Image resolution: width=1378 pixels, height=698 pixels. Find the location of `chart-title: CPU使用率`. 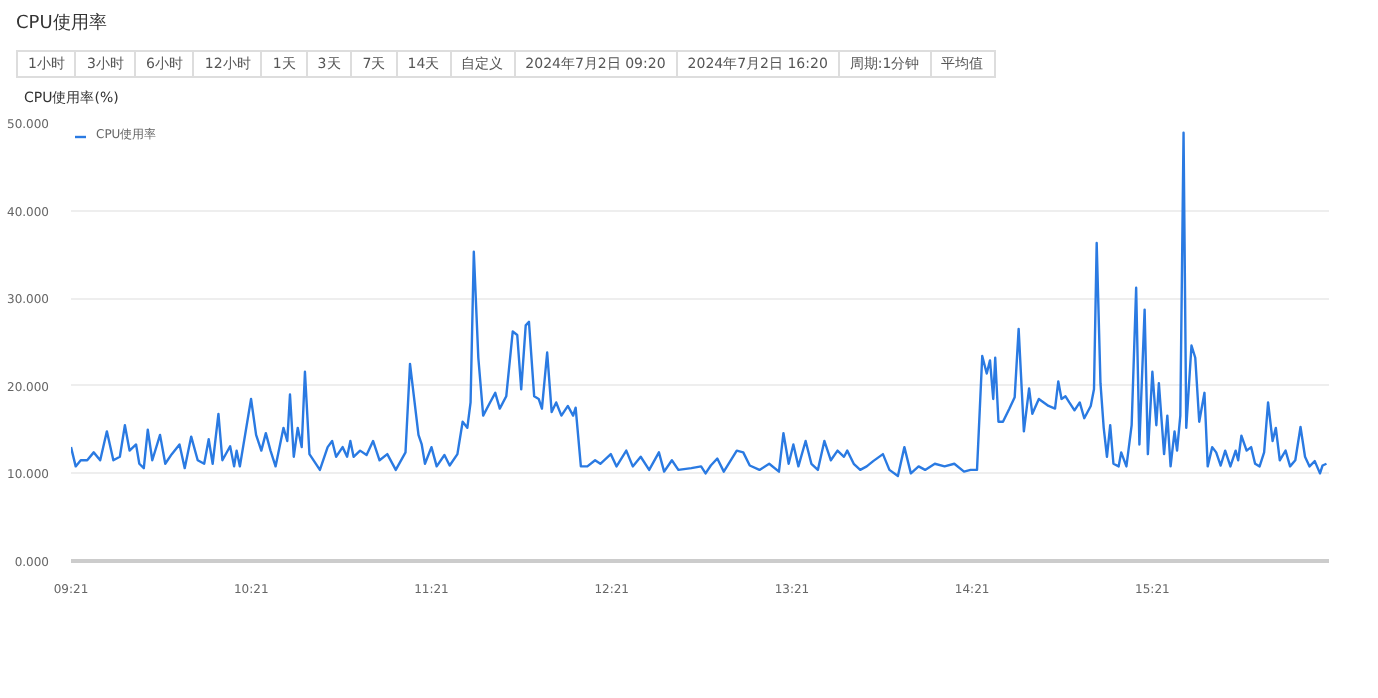

chart-title: CPU使用率 is located at coordinates (61, 25).